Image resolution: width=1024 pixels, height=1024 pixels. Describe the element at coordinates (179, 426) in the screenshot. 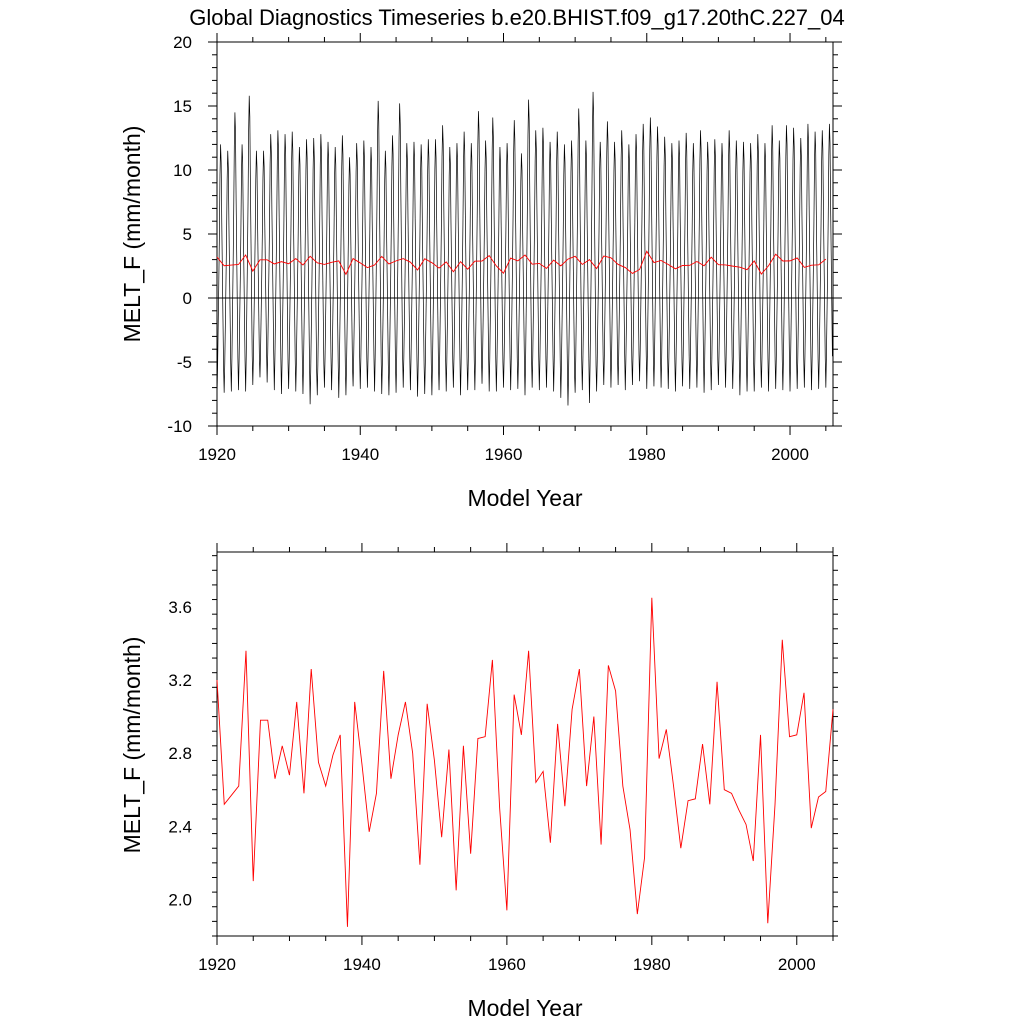

I see `y-tick-label: -10` at that location.